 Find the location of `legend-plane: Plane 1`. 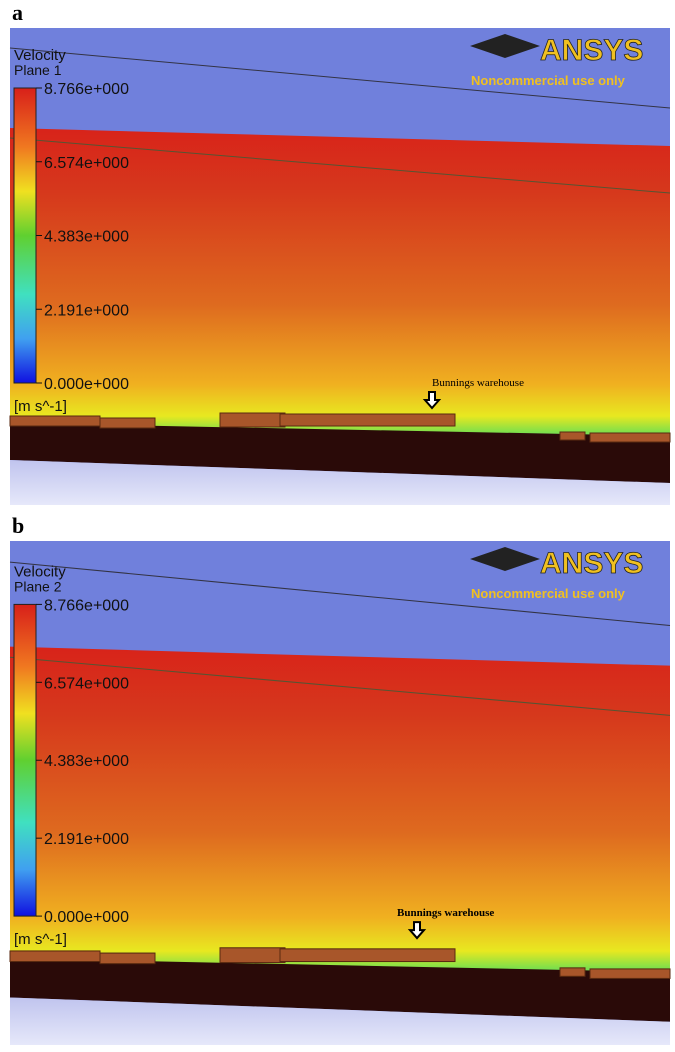

legend-plane: Plane 1 is located at coordinates (38, 70).